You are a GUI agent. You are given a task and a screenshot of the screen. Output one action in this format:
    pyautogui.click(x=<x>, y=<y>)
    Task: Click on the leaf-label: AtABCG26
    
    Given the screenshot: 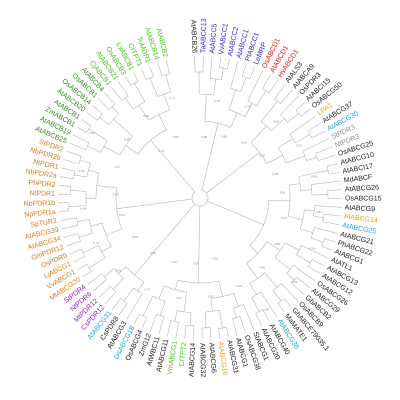 What is the action you would take?
    pyautogui.click(x=362, y=188)
    